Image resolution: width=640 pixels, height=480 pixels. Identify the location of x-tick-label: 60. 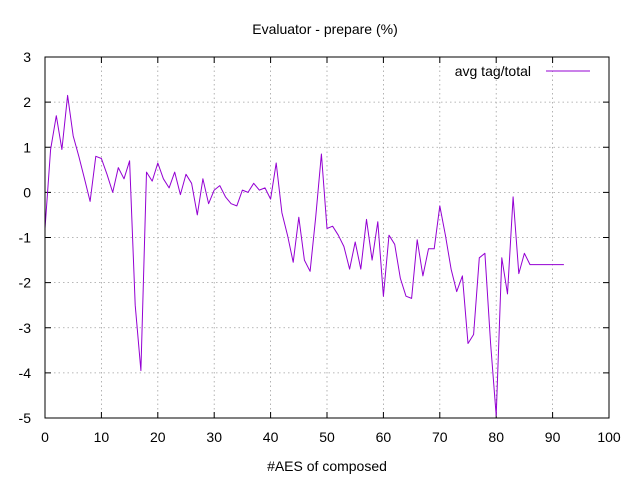
(384, 437).